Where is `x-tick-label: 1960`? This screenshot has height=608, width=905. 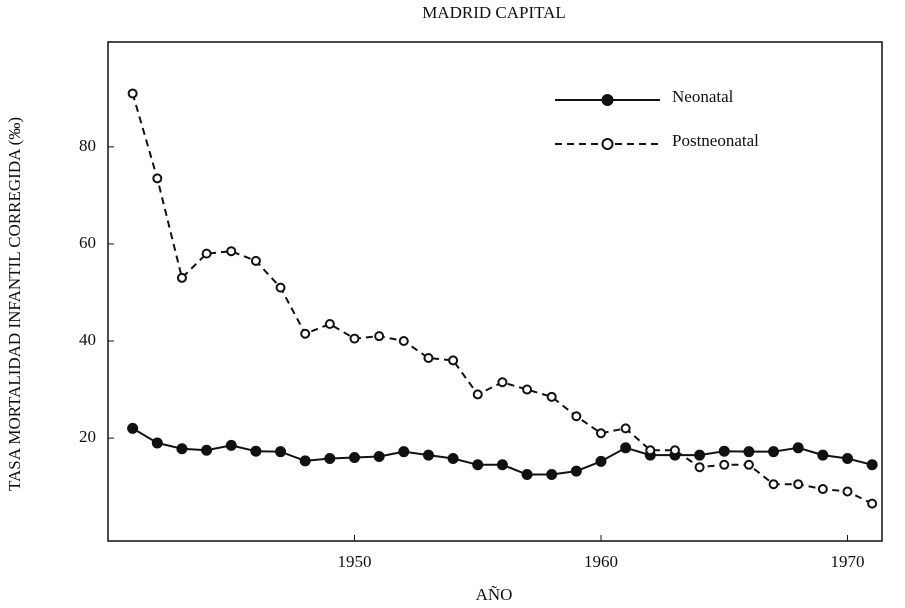 x-tick-label: 1960 is located at coordinates (601, 561).